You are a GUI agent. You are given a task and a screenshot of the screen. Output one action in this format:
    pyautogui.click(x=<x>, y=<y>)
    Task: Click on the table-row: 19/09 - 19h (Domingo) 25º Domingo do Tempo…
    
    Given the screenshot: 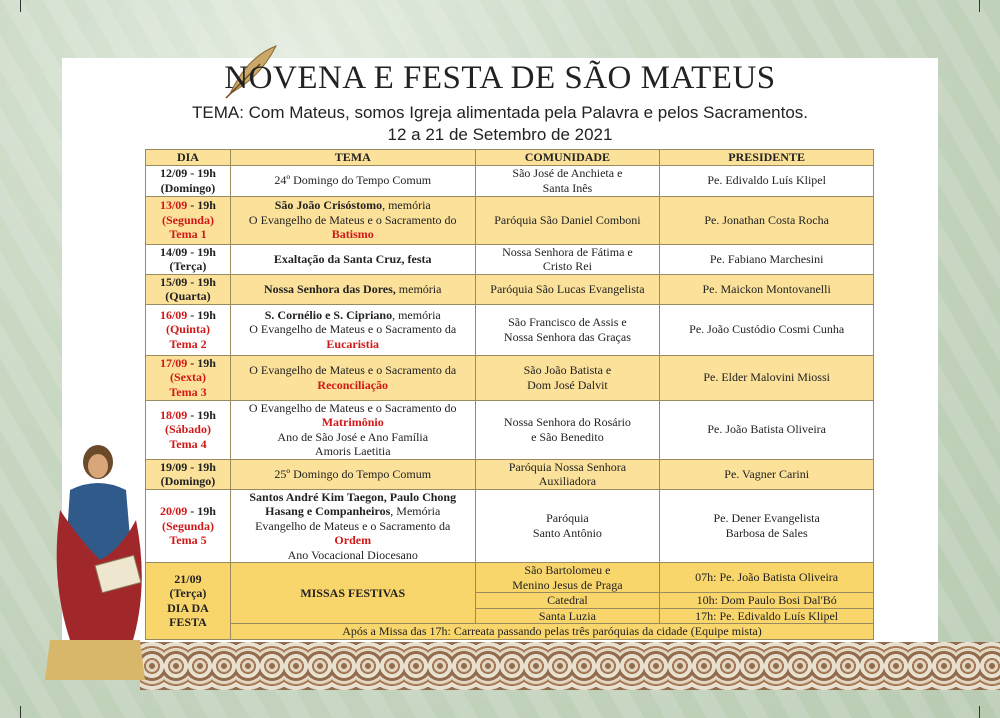 What is the action you would take?
    pyautogui.click(x=509, y=474)
    